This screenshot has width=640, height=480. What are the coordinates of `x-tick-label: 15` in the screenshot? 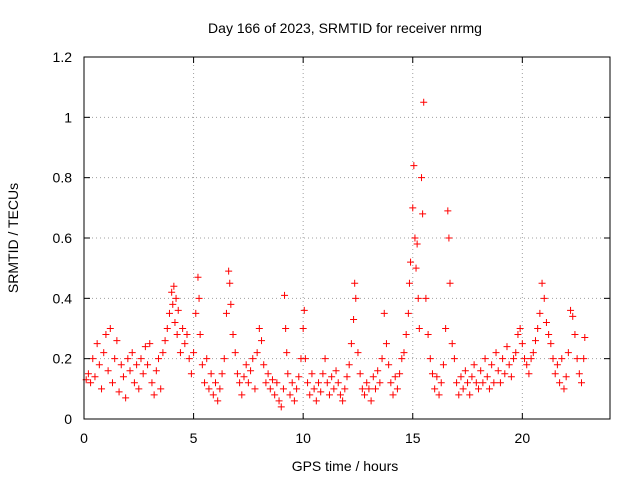 It's located at (413, 438).